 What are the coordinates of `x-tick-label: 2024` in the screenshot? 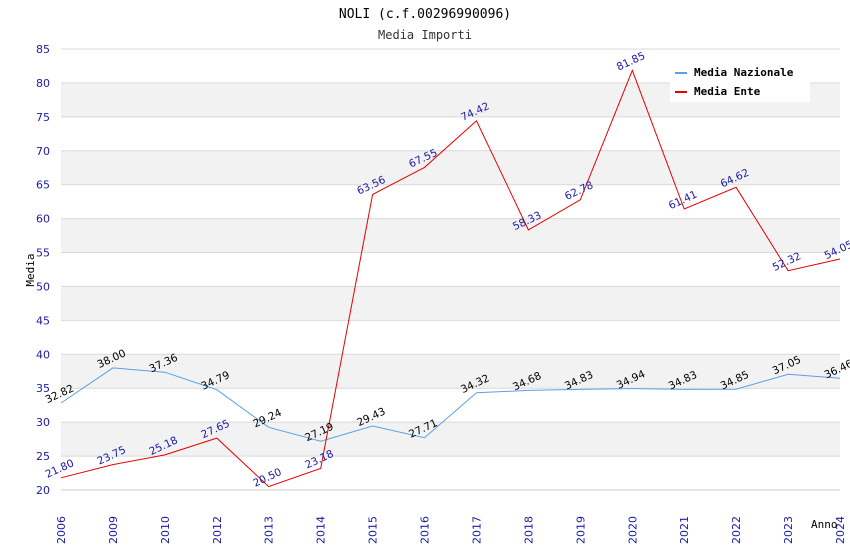 It's located at (840, 530).